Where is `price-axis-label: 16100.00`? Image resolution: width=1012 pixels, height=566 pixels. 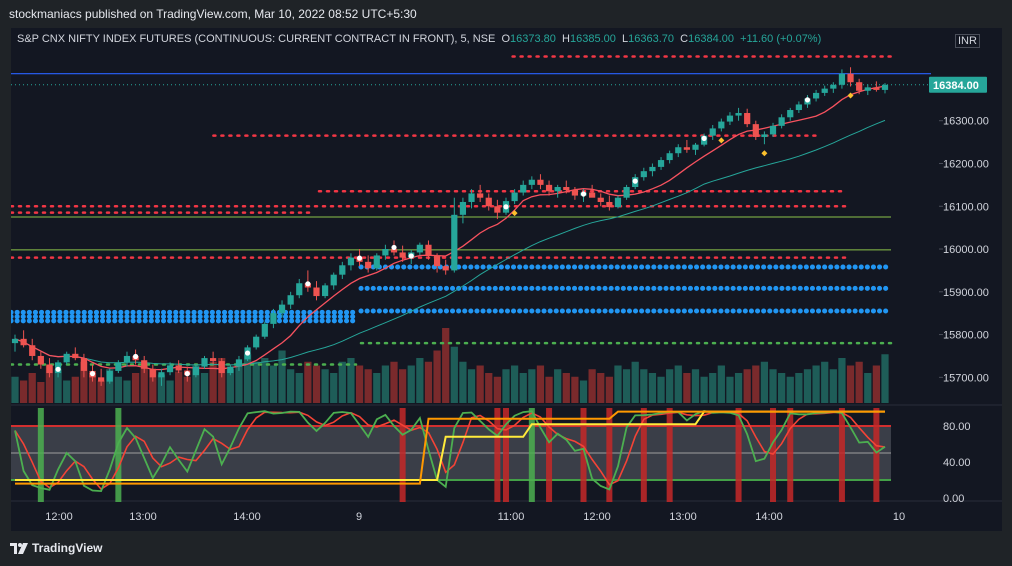
price-axis-label: 16100.00 is located at coordinates (966, 207).